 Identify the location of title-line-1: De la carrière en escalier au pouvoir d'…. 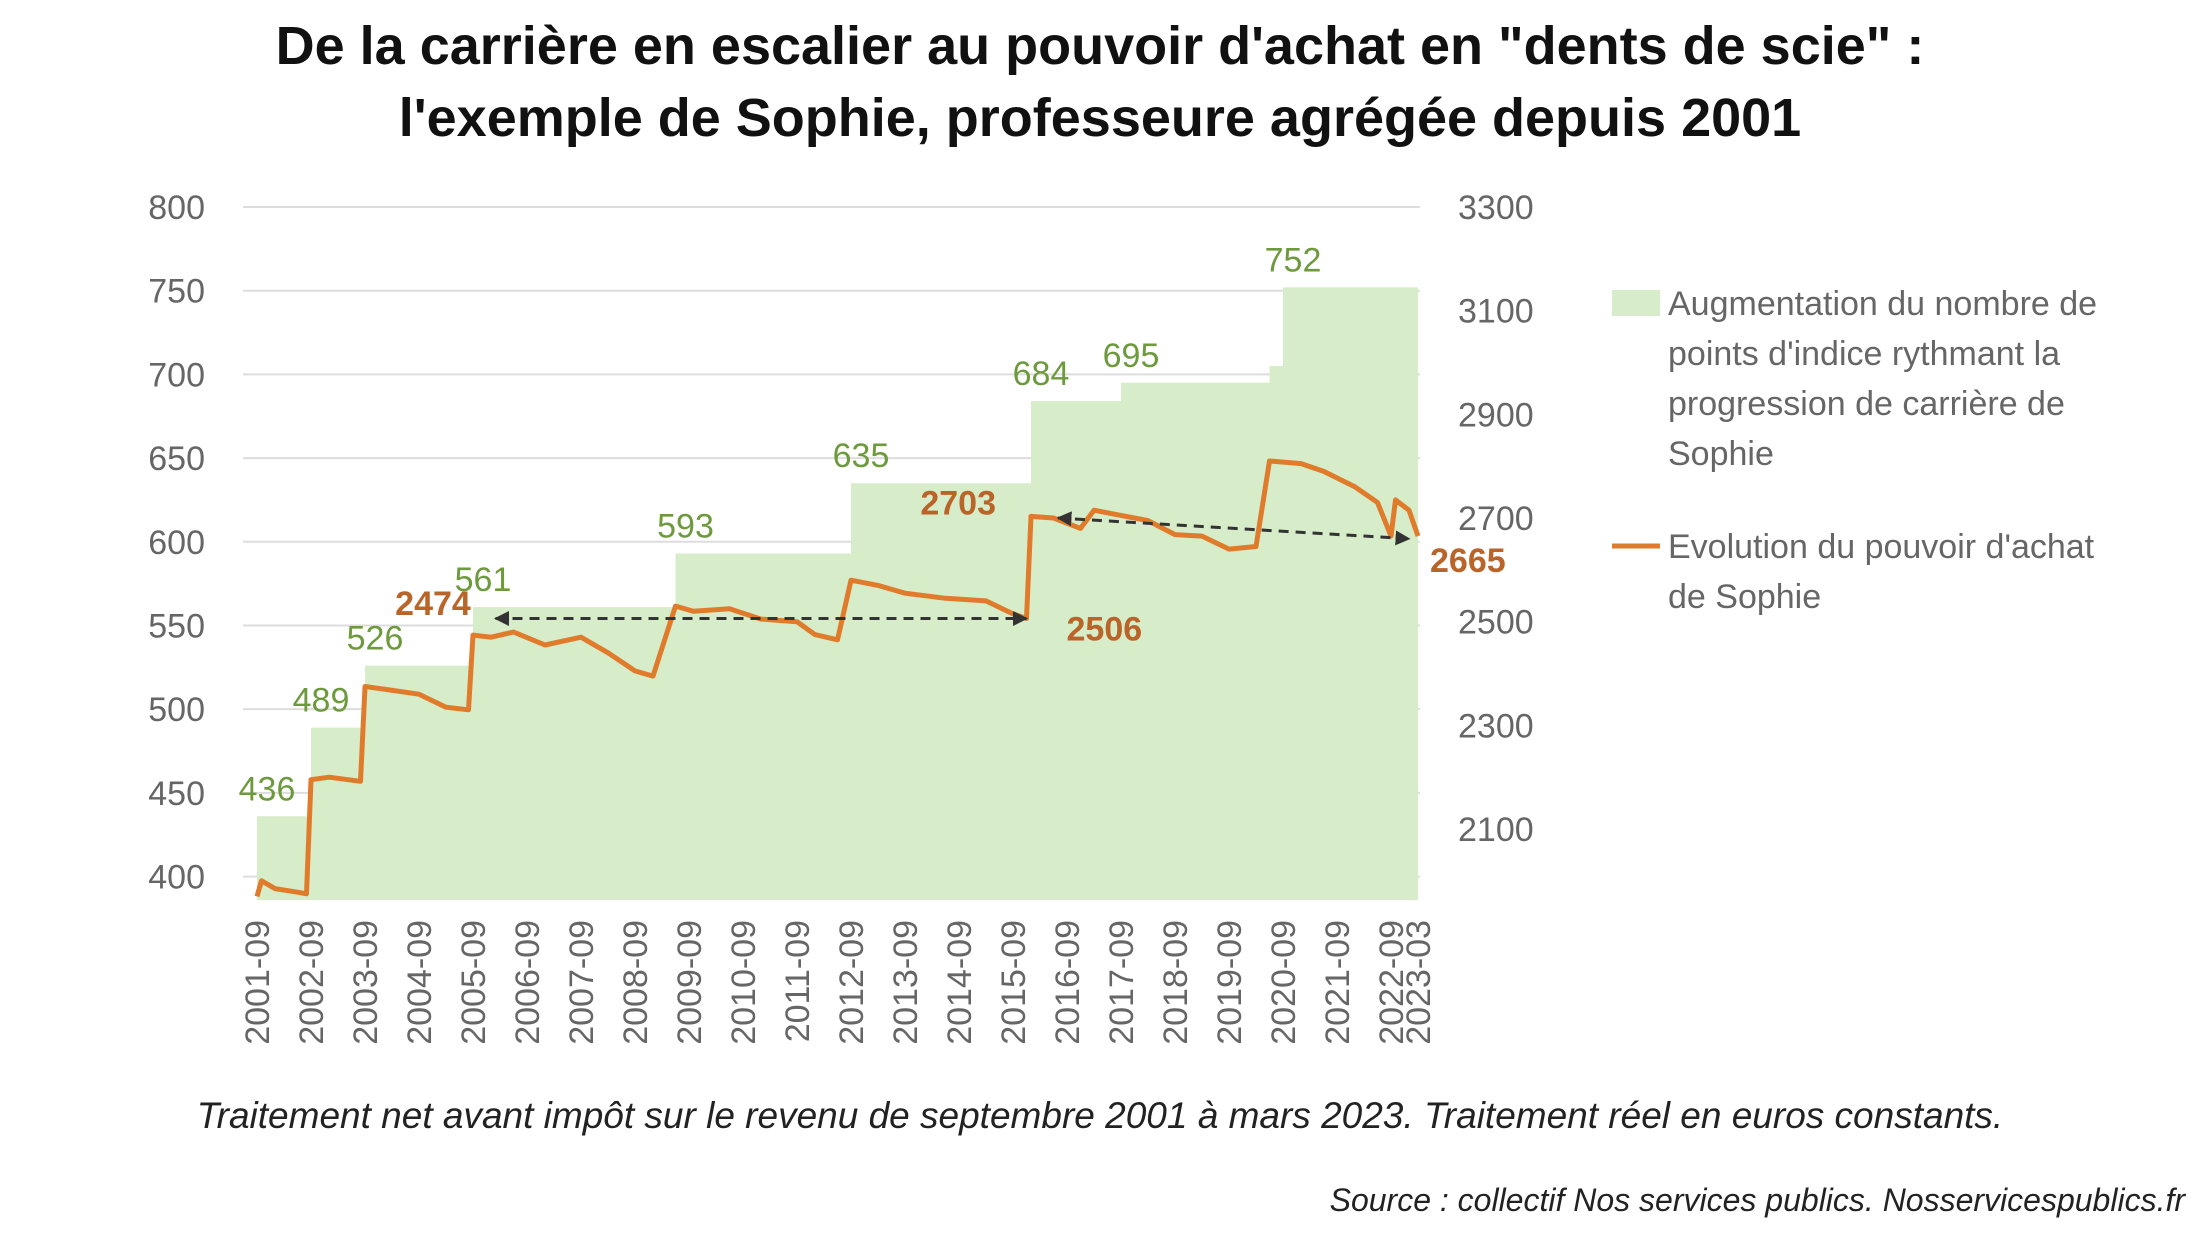
(1100, 46).